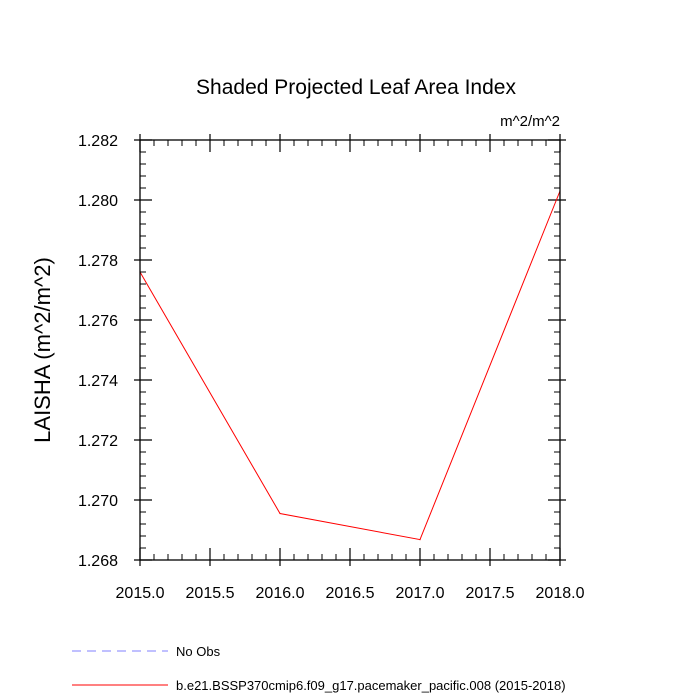 The image size is (700, 700). I want to click on x-tick-label: 2017.5, so click(490, 593).